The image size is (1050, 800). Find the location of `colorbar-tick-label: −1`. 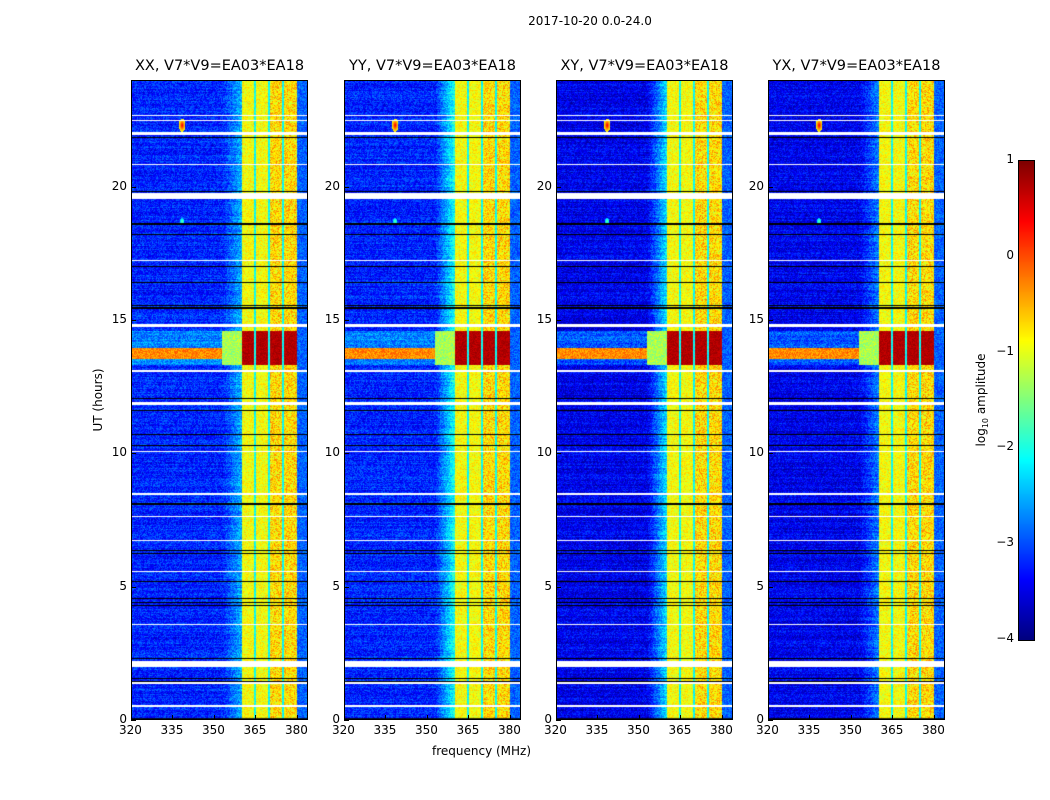

colorbar-tick-label: −1 is located at coordinates (1005, 350).